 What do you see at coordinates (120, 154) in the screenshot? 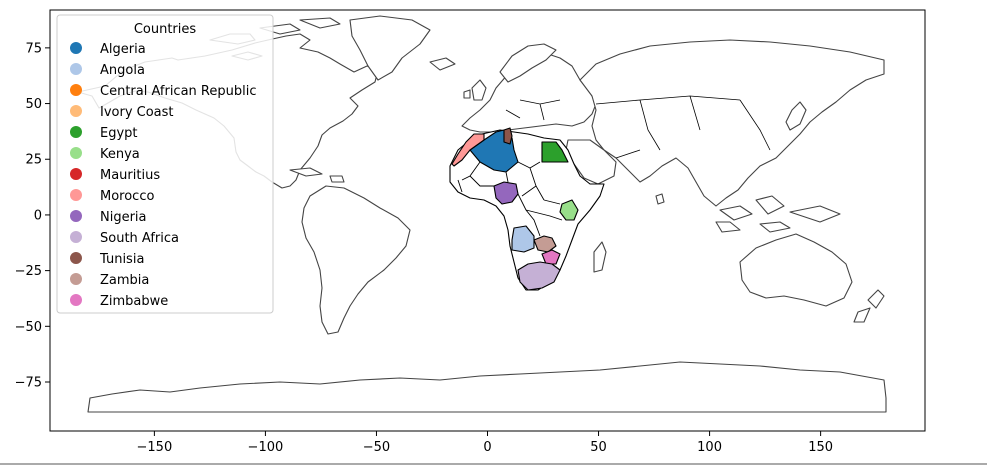
I see `legend-label: Kenya` at bounding box center [120, 154].